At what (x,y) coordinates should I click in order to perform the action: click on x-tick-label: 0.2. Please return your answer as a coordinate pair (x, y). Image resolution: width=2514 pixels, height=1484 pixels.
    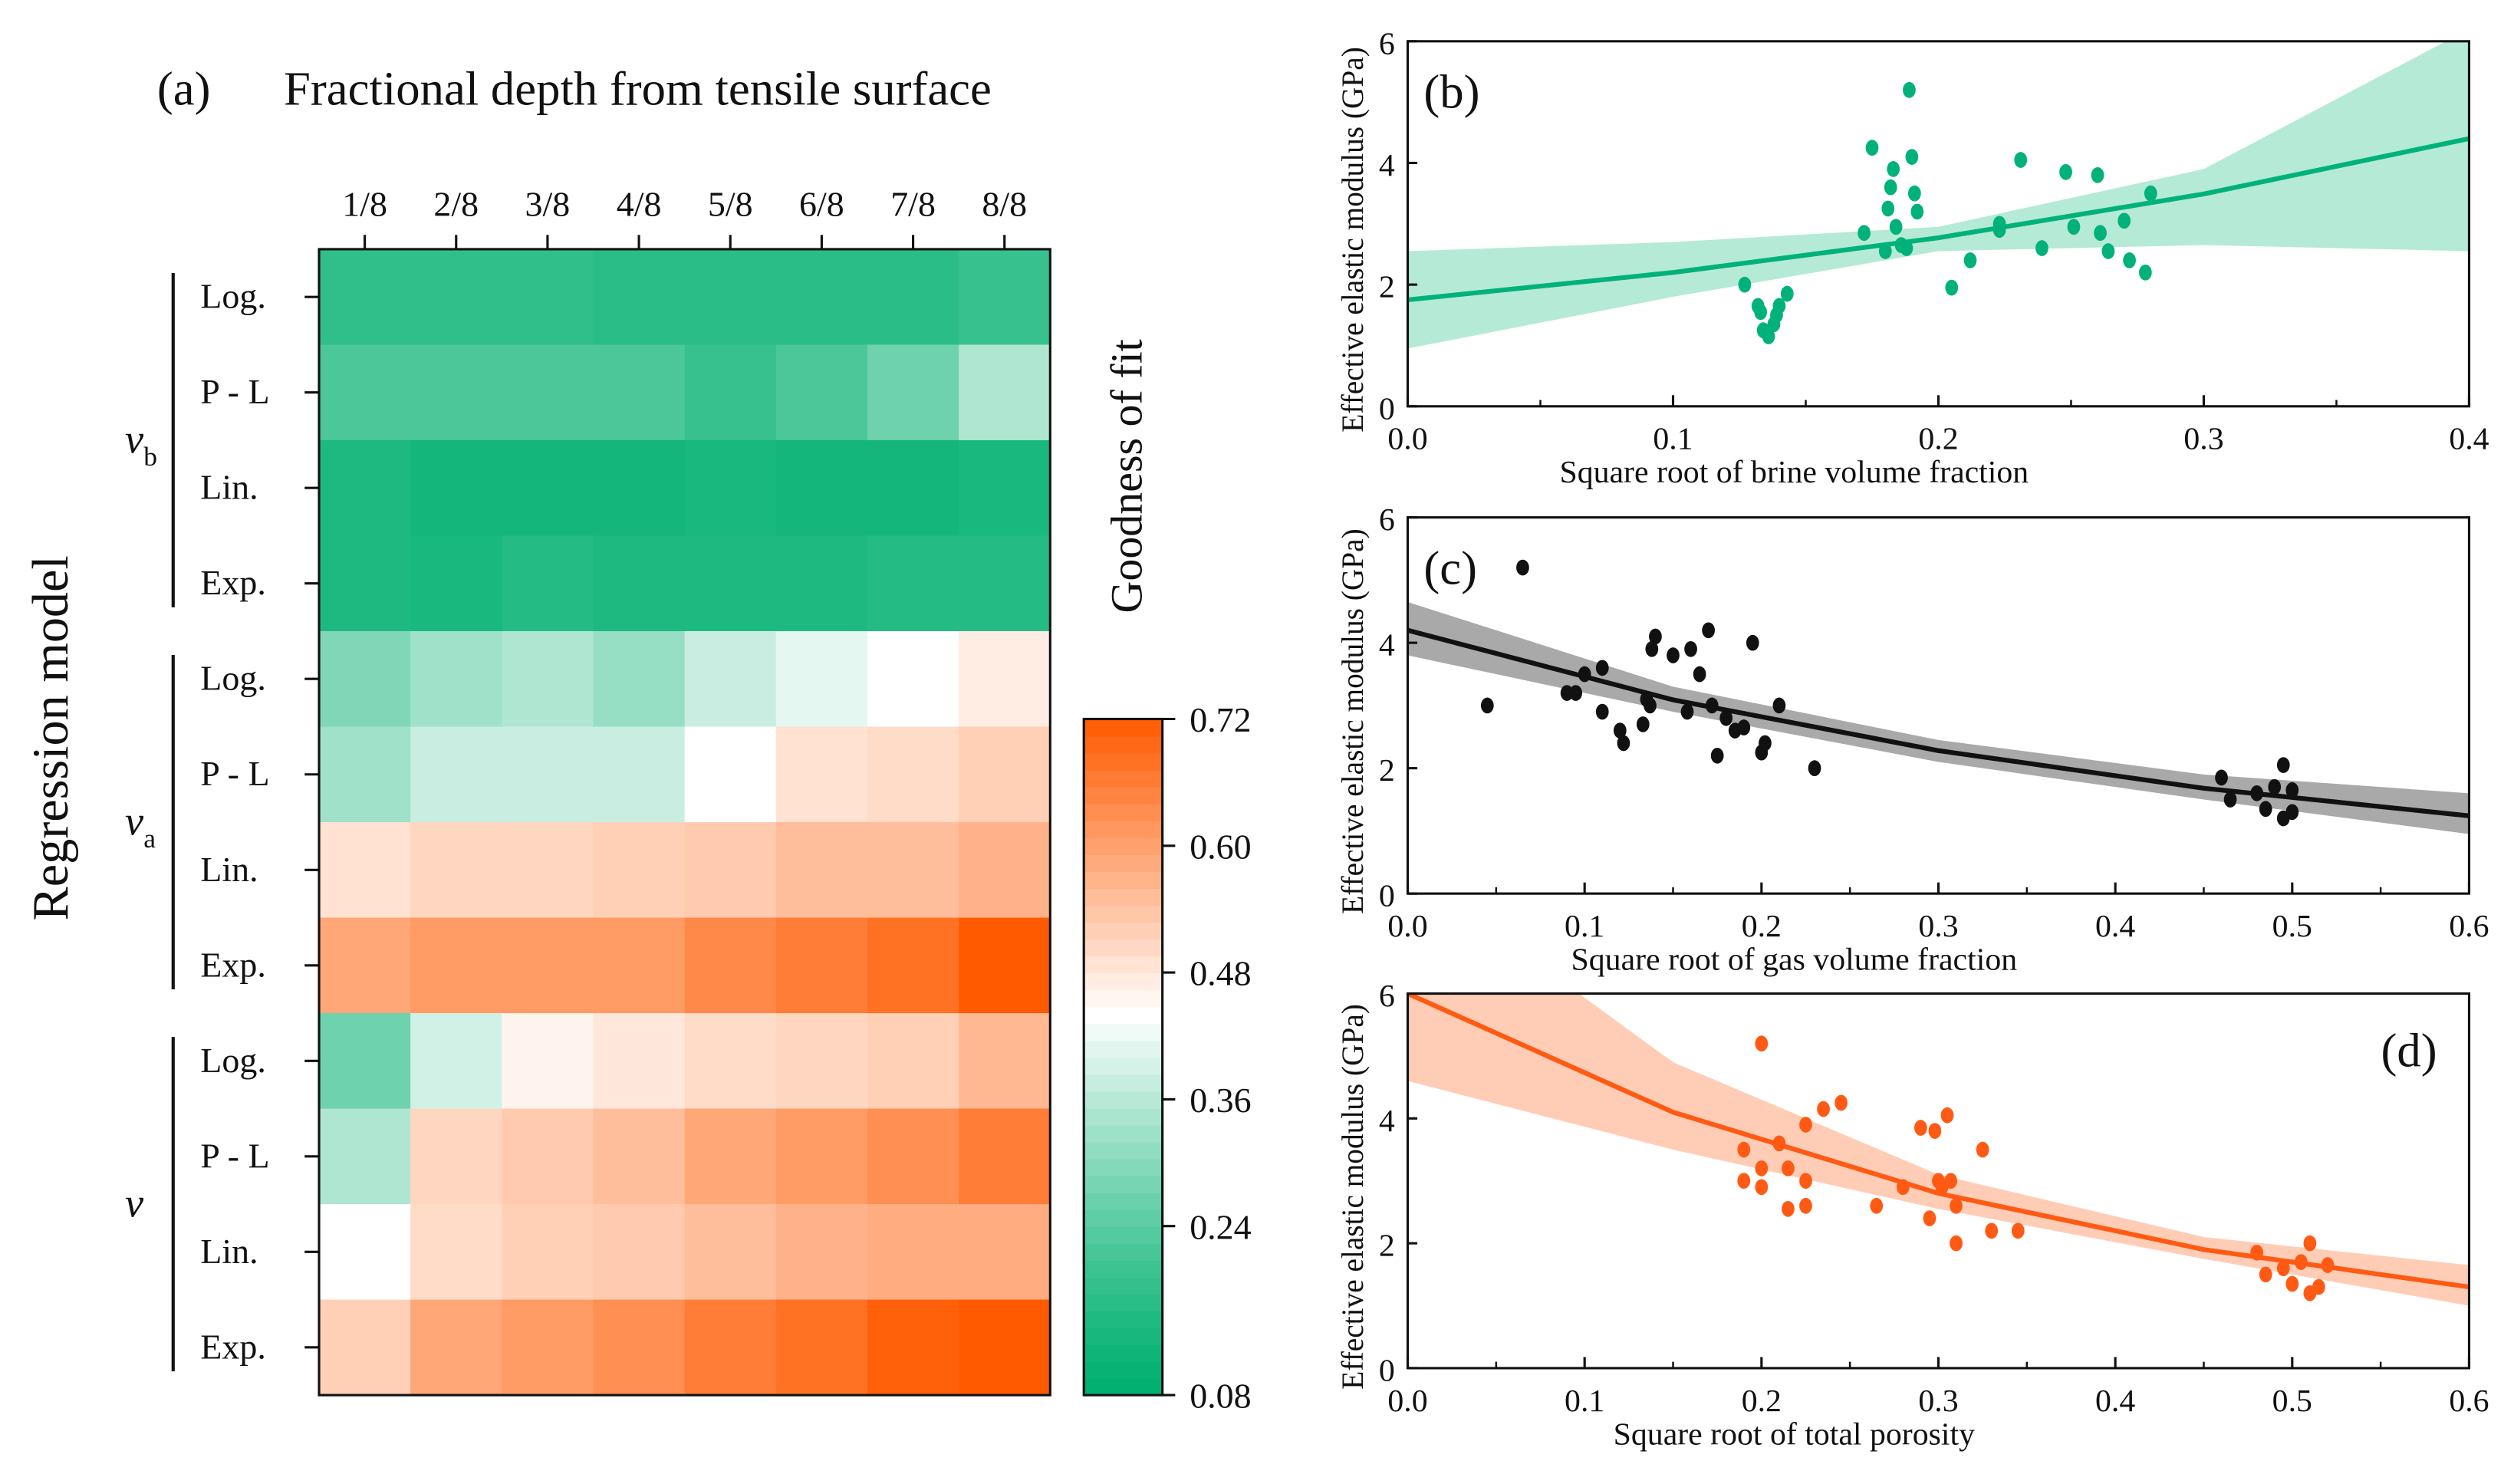
    Looking at the image, I should click on (1762, 1400).